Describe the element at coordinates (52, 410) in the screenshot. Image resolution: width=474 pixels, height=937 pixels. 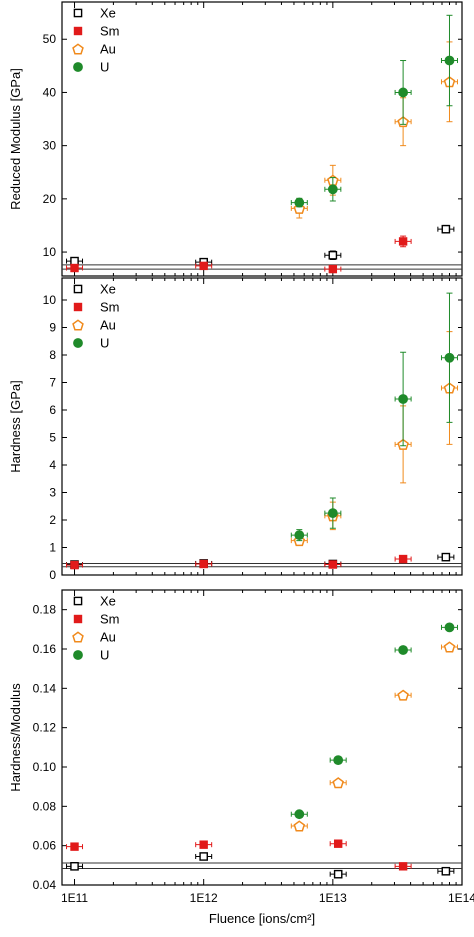
I see `y-tick-label: 6` at that location.